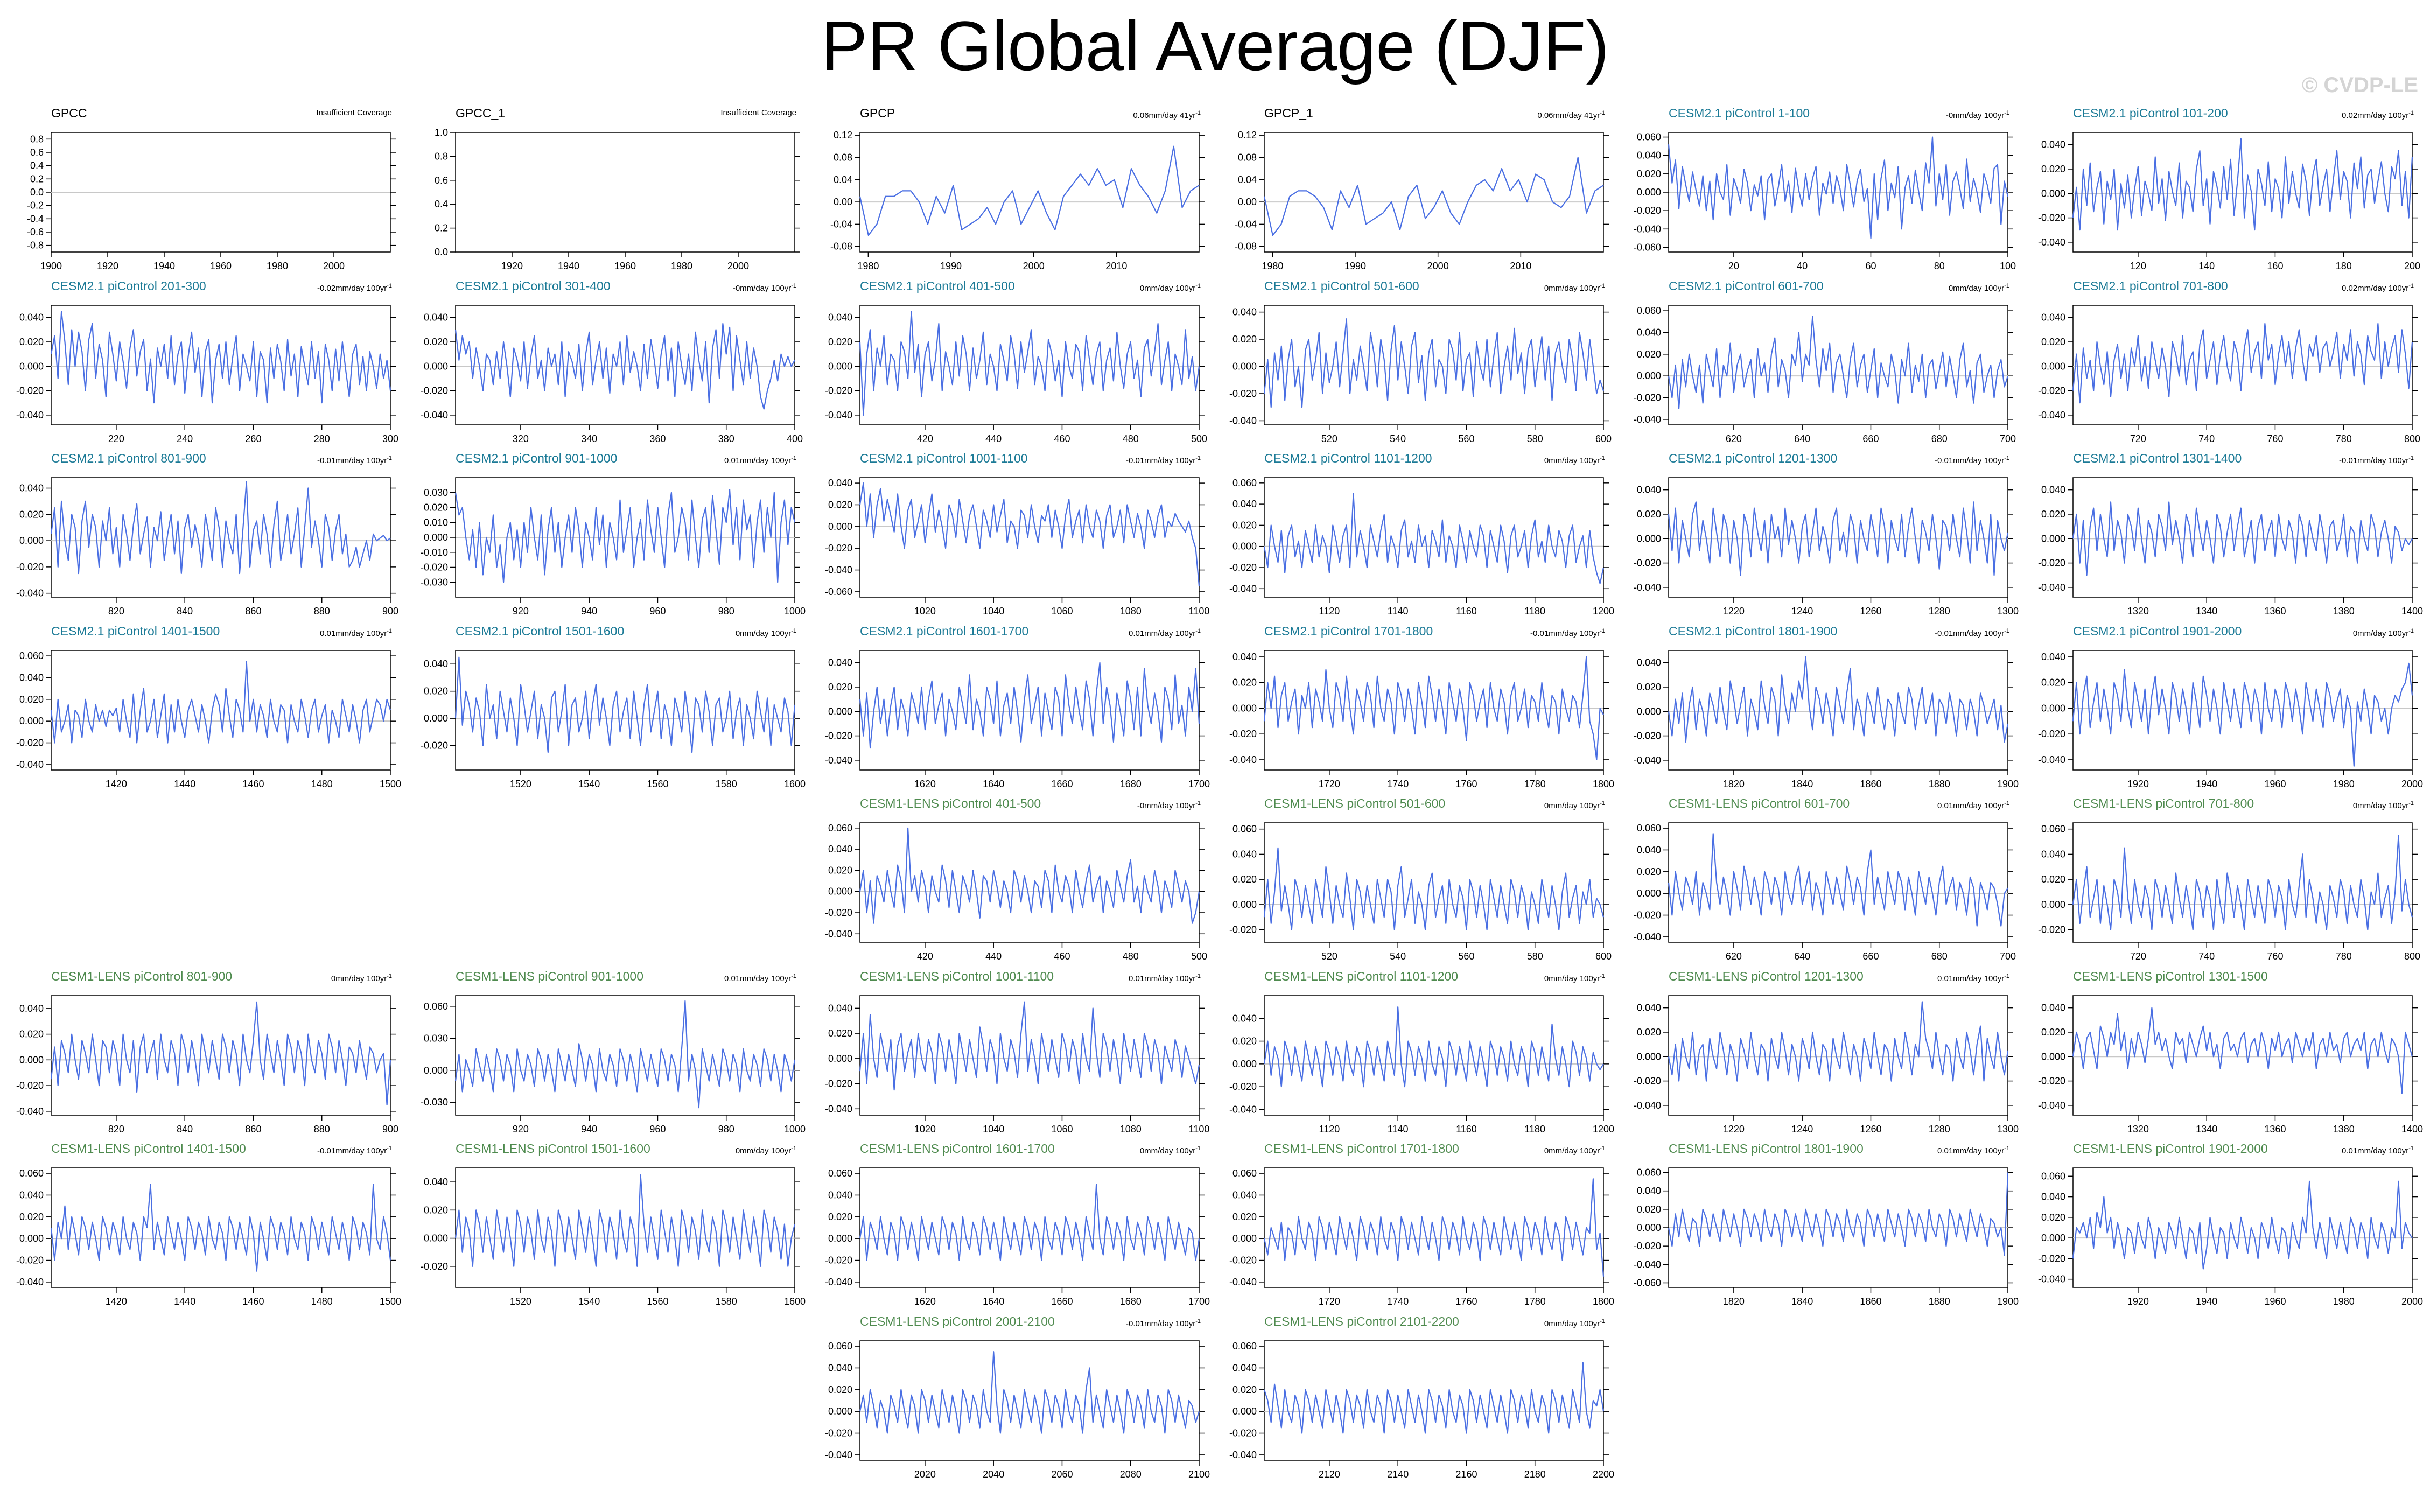  What do you see at coordinates (1603, 1301) in the screenshot?
I see `x-tick-label: 1800` at bounding box center [1603, 1301].